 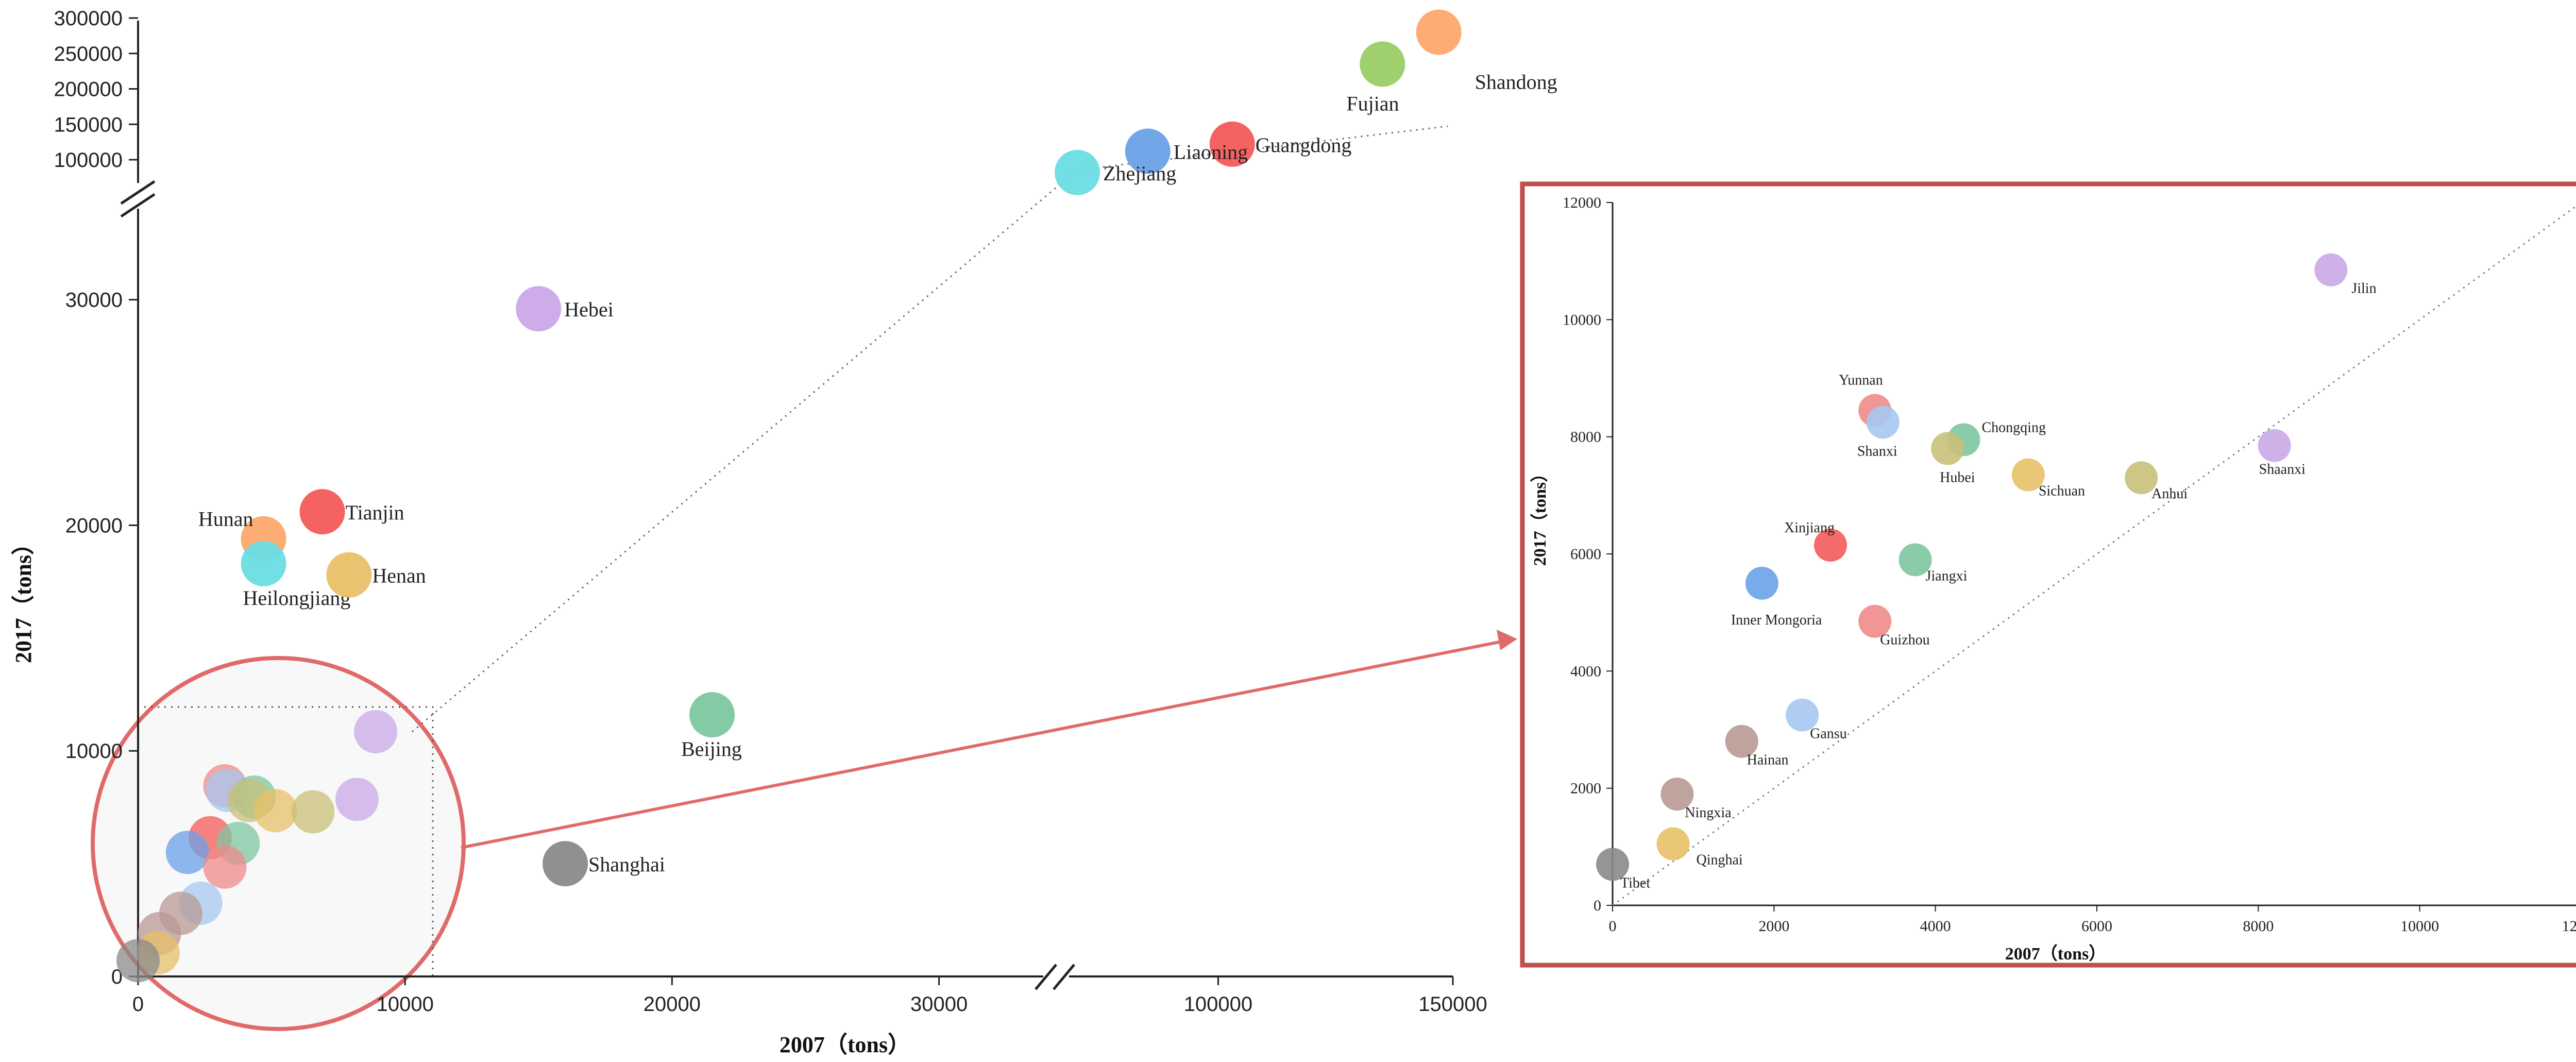 I want to click on inset-point-label: Hainan, so click(x=1768, y=760).